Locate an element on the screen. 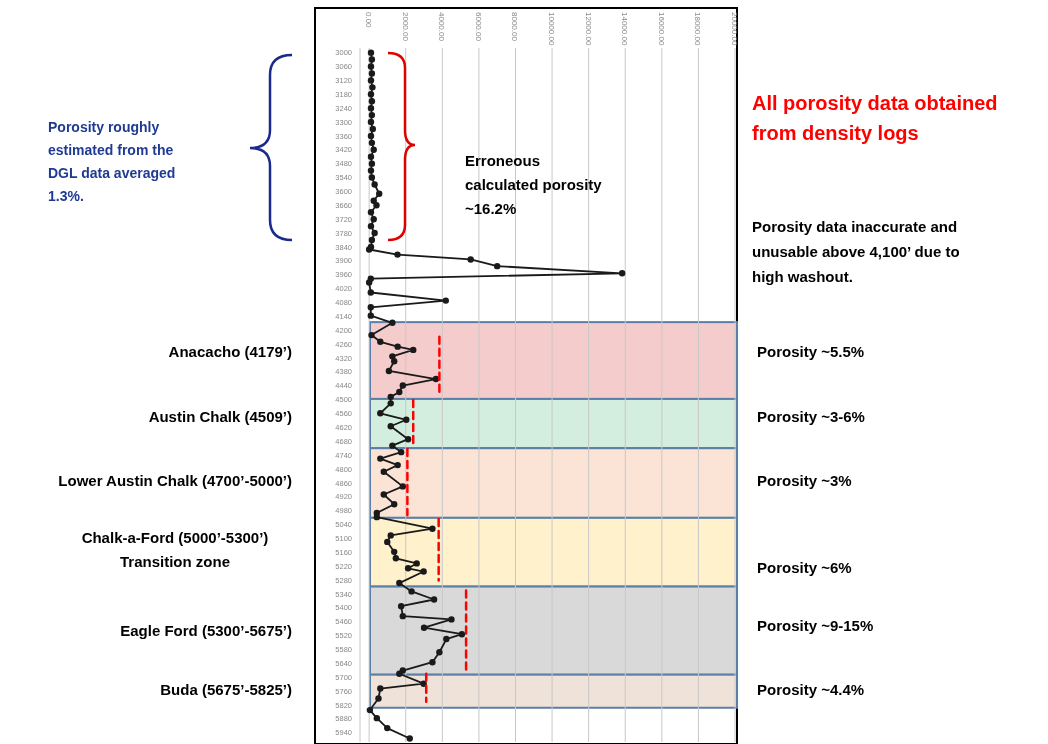 This screenshot has height=744, width=1048. x-tick-label: 20000.00 is located at coordinates (734, 29).